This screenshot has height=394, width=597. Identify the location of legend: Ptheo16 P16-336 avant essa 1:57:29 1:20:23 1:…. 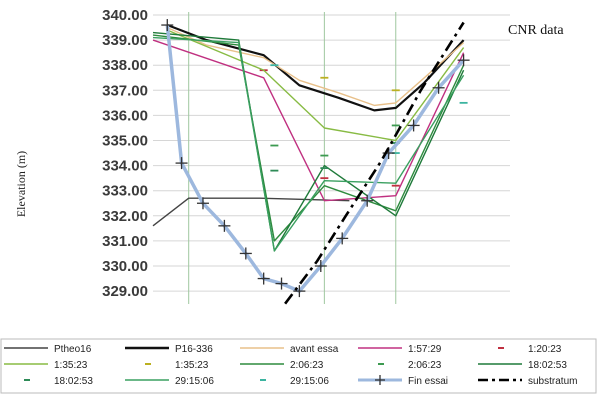
(298, 366).